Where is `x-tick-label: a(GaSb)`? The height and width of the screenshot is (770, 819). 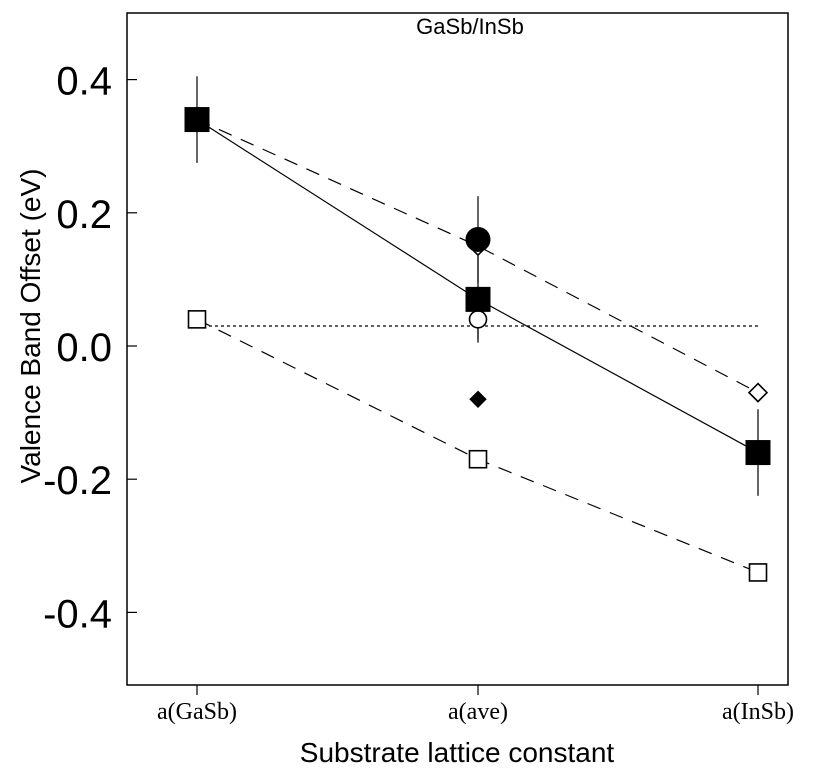 x-tick-label: a(GaSb) is located at coordinates (197, 712).